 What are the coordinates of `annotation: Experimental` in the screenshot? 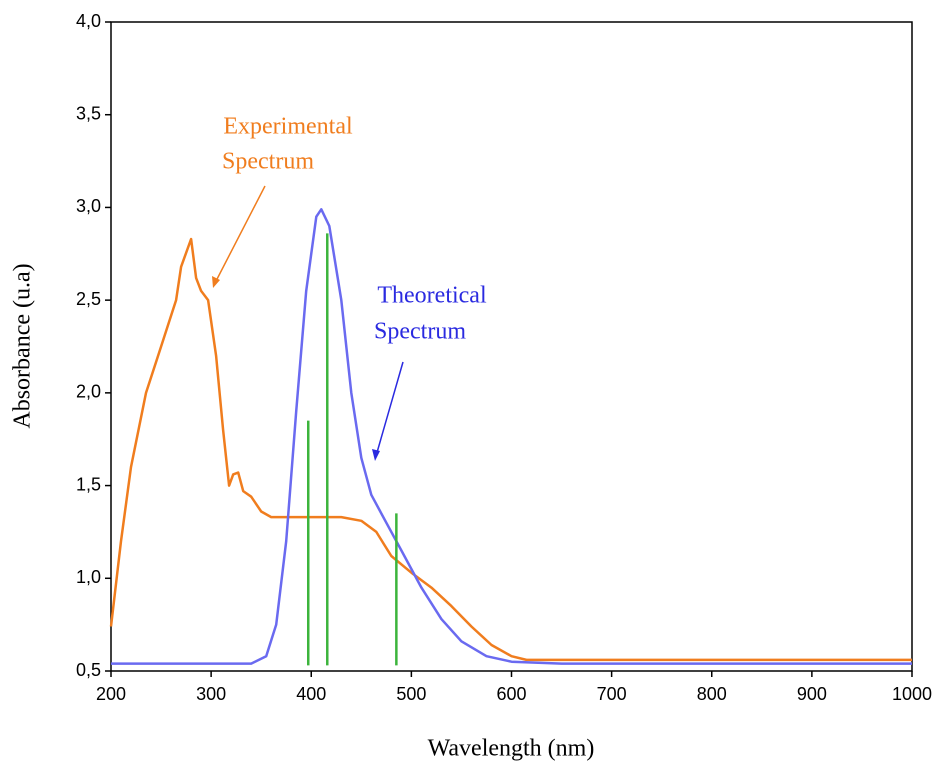 It's located at (288, 127).